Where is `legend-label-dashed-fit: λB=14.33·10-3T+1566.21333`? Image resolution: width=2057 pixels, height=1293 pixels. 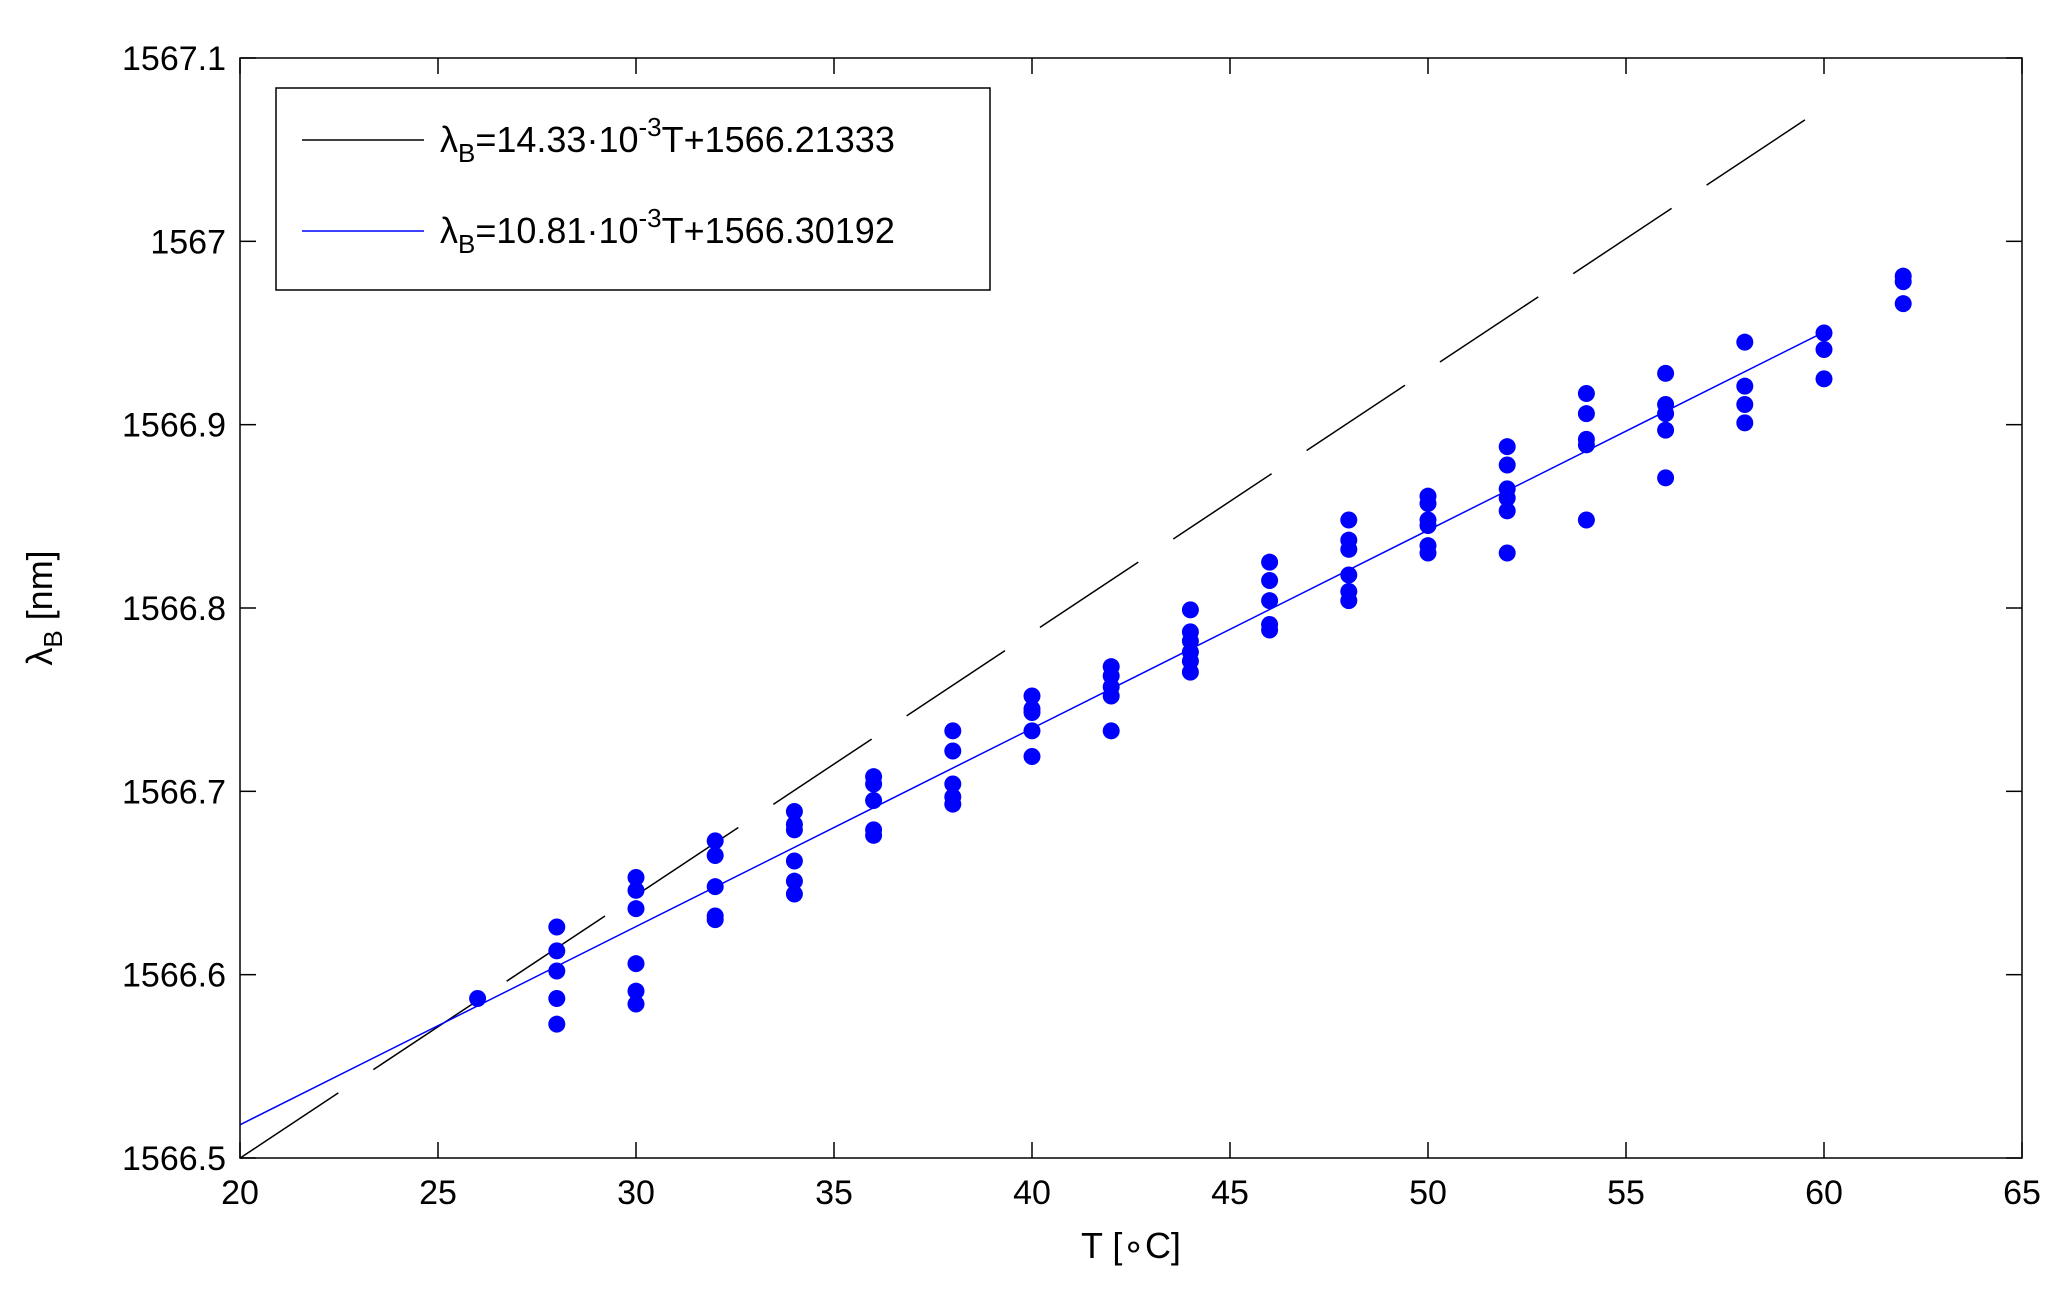 legend-label-dashed-fit: λB=14.33·10-3T+1566.21333 is located at coordinates (667, 140).